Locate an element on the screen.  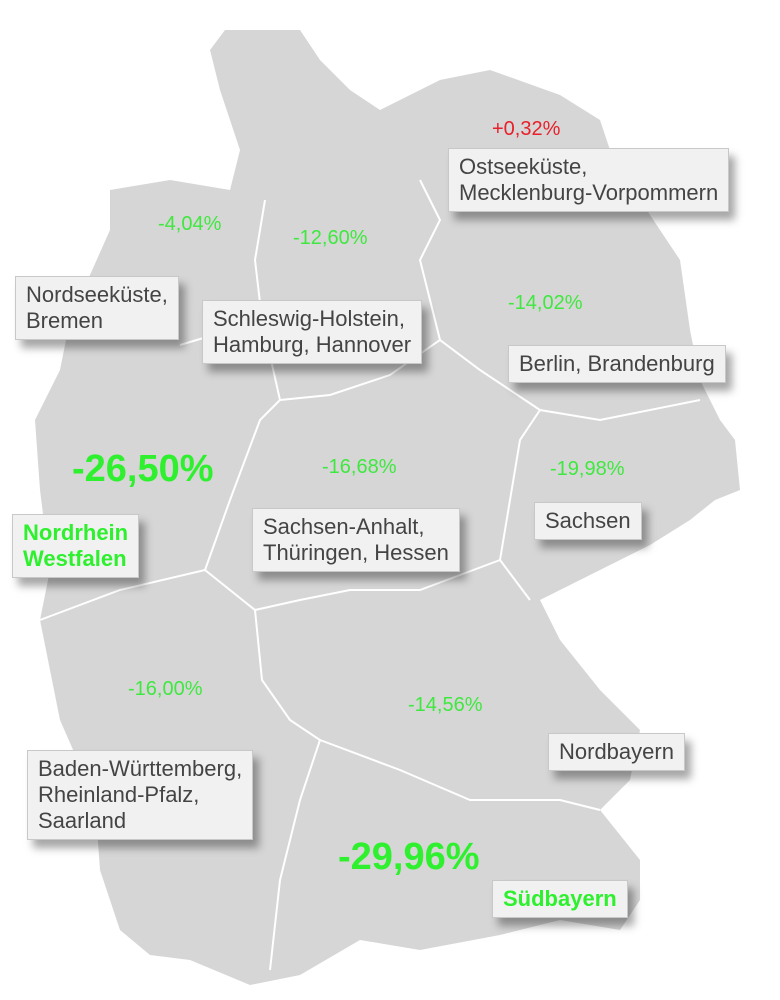
region-value: -26,50% is located at coordinates (143, 469).